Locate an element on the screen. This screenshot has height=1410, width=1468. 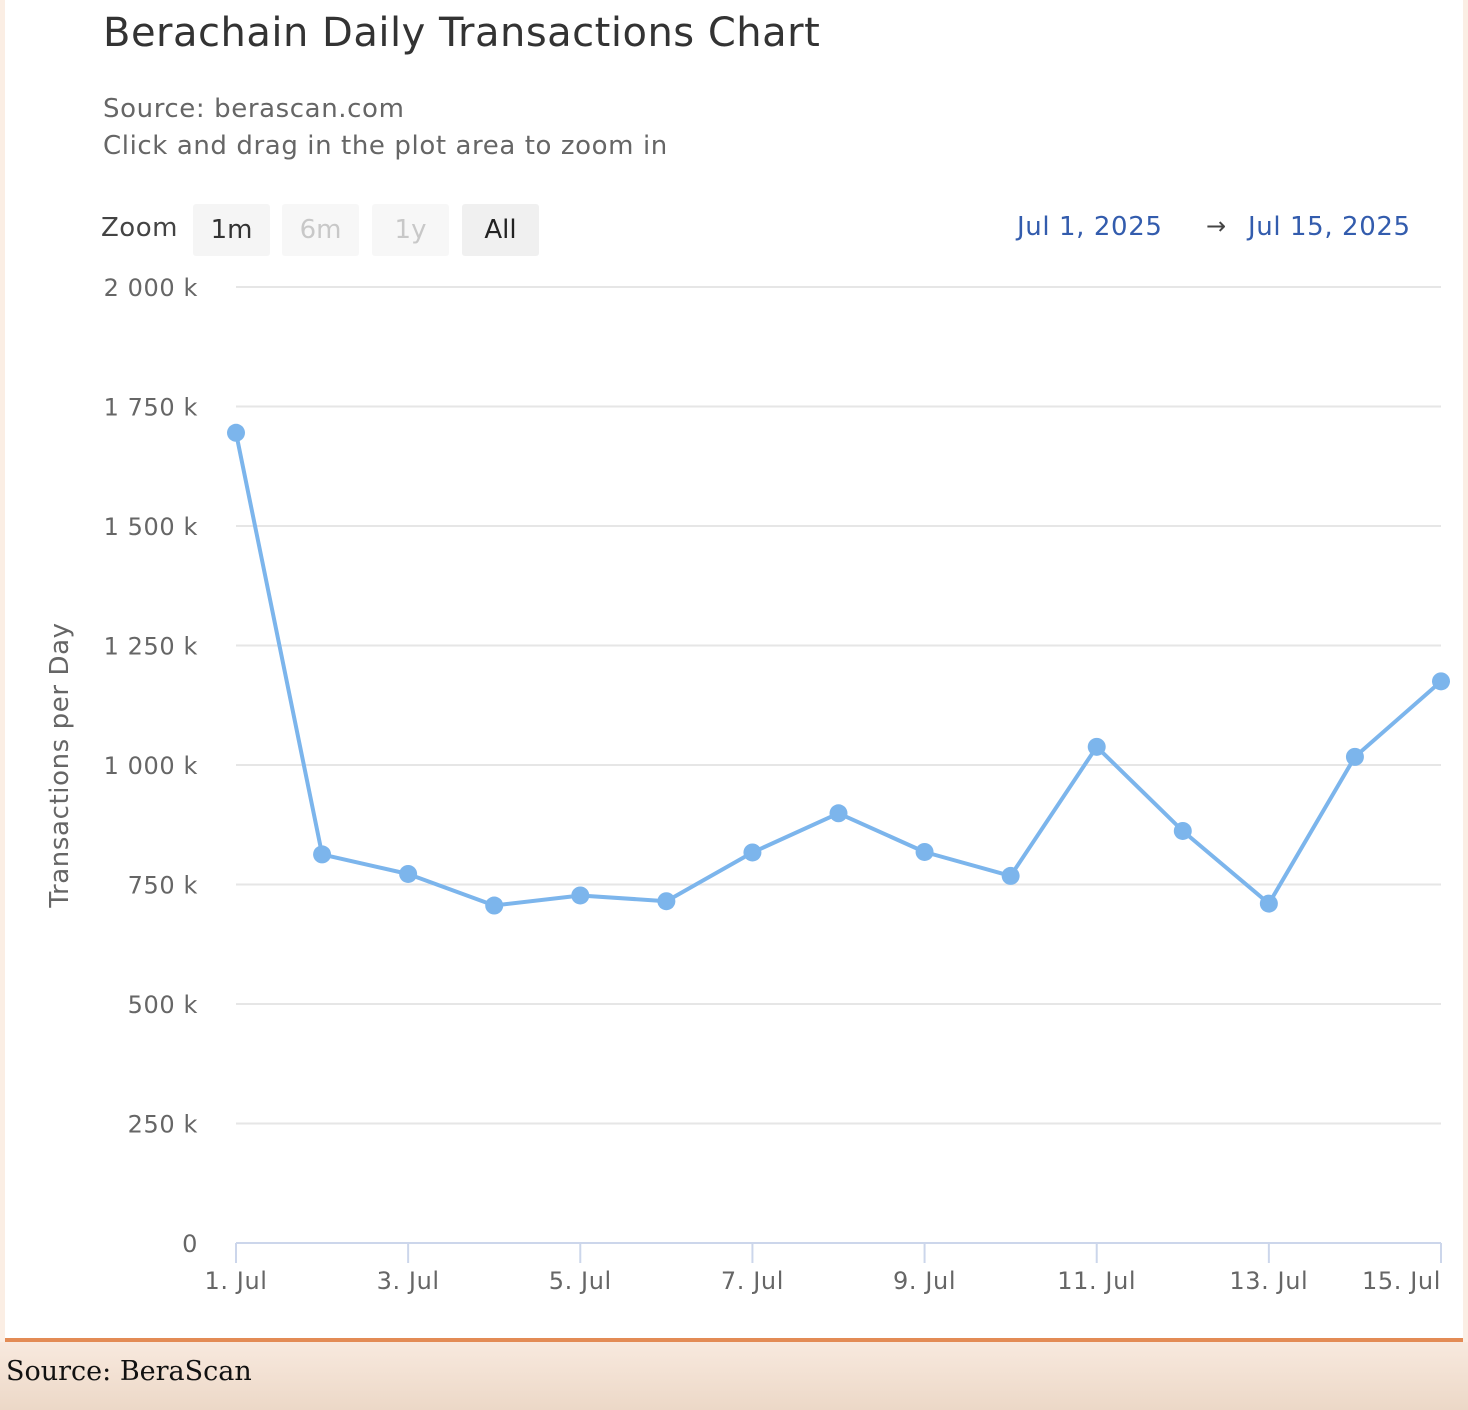
range-from-input: Jul 1, 2025 is located at coordinates (1090, 227).